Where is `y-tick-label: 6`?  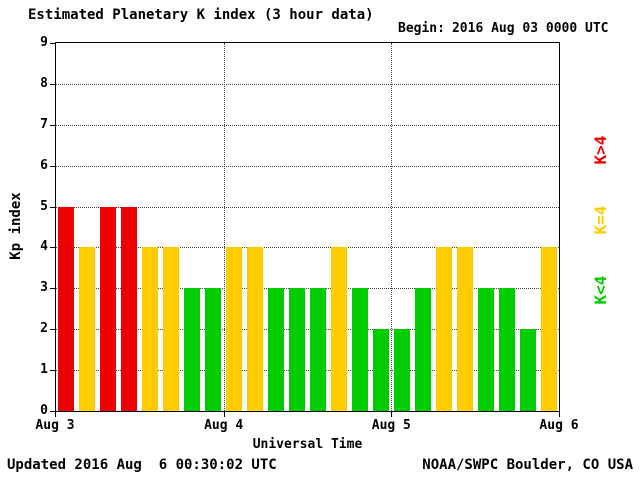
y-tick-label: 6 is located at coordinates (44, 165).